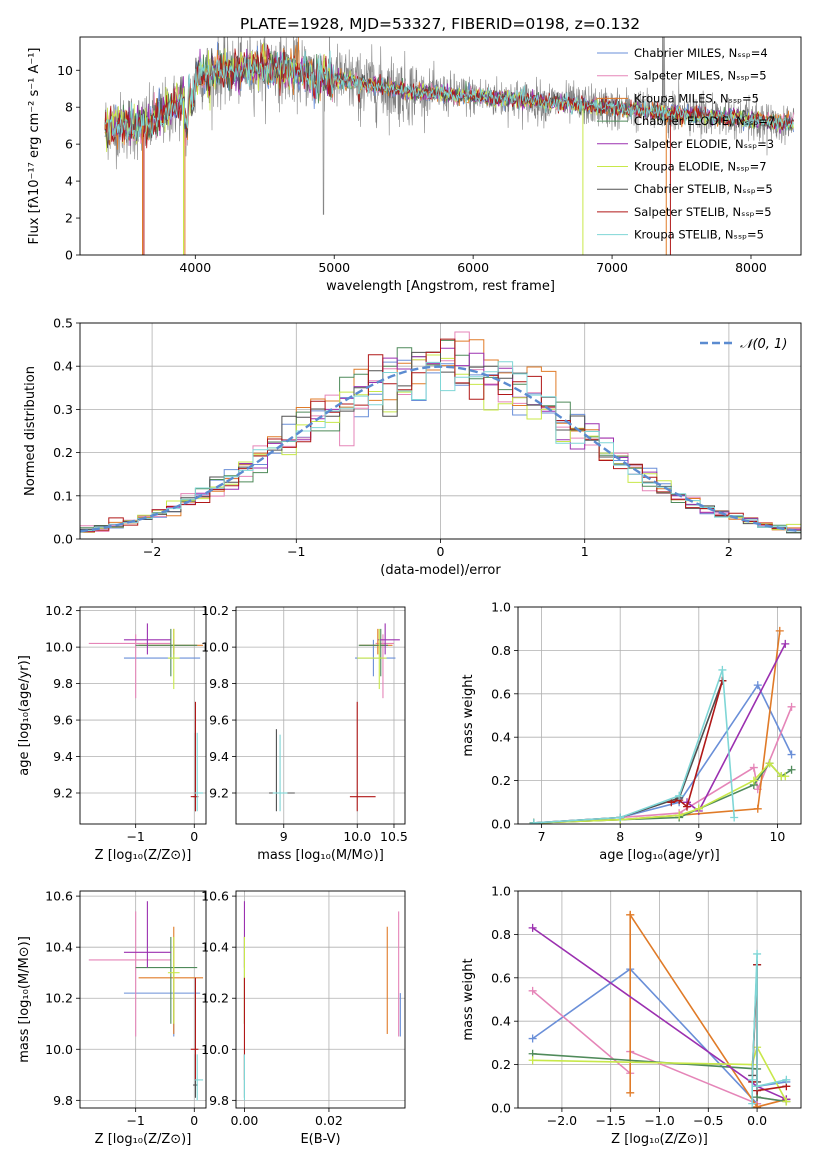 The image size is (819, 1170). Describe the element at coordinates (704, 121) in the screenshot. I see `legend-entry: Chabrier ELODIE, Nₛₛₚ=7` at that location.